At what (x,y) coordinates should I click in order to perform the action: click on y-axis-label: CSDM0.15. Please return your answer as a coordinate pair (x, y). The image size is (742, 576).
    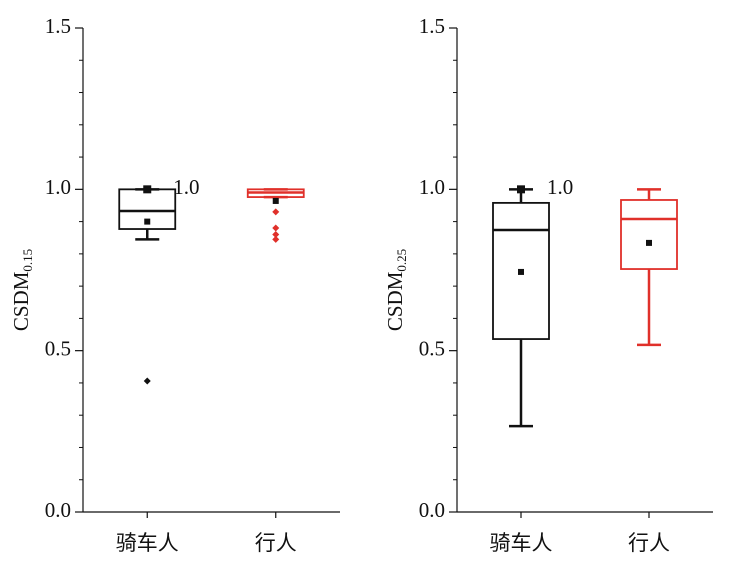
    Looking at the image, I should click on (22, 290).